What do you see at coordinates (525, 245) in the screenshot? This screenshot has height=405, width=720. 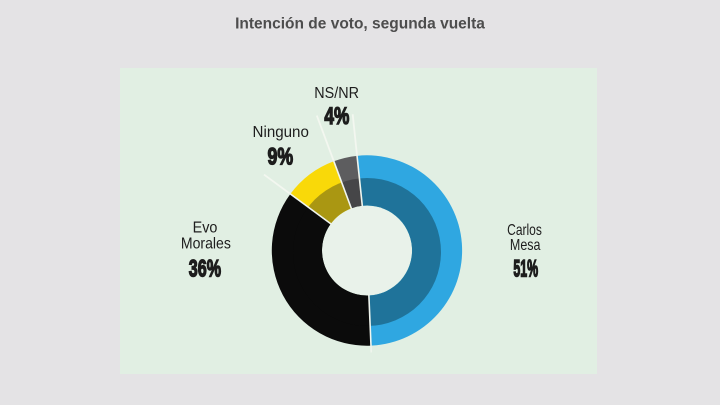 I see `svg-text: Mesa` at bounding box center [525, 245].